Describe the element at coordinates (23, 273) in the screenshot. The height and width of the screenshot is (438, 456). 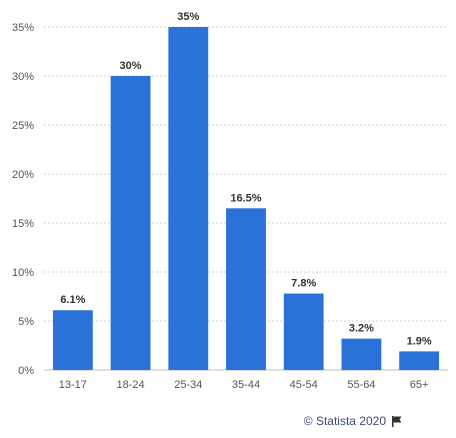
I see `y-tick-label: 10%` at that location.